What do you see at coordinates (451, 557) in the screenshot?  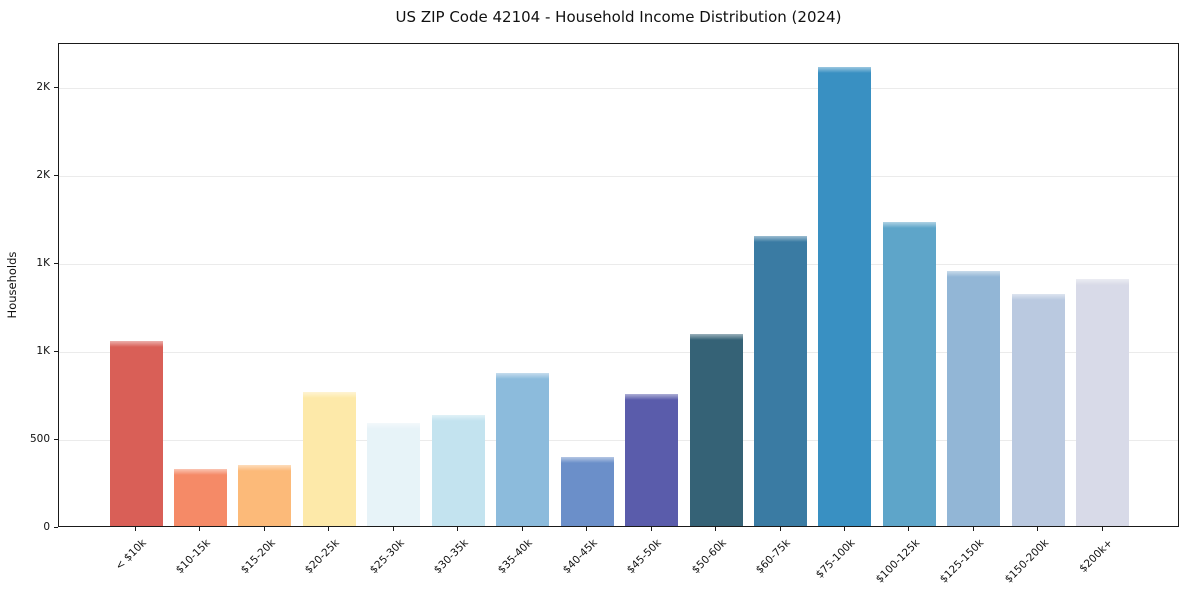 I see `x-tick-label: $30-35k` at bounding box center [451, 557].